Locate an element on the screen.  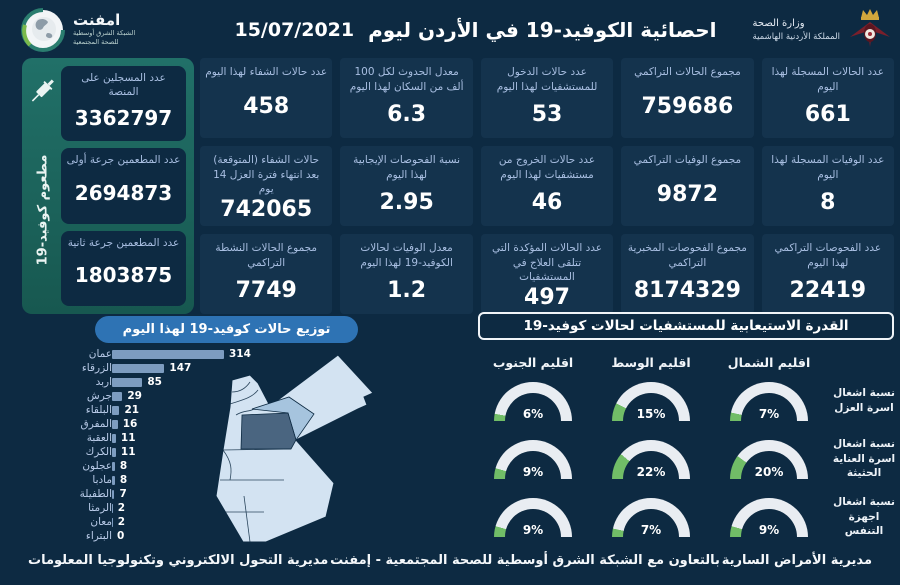
stat-value: 2.95 is located at coordinates (406, 202).